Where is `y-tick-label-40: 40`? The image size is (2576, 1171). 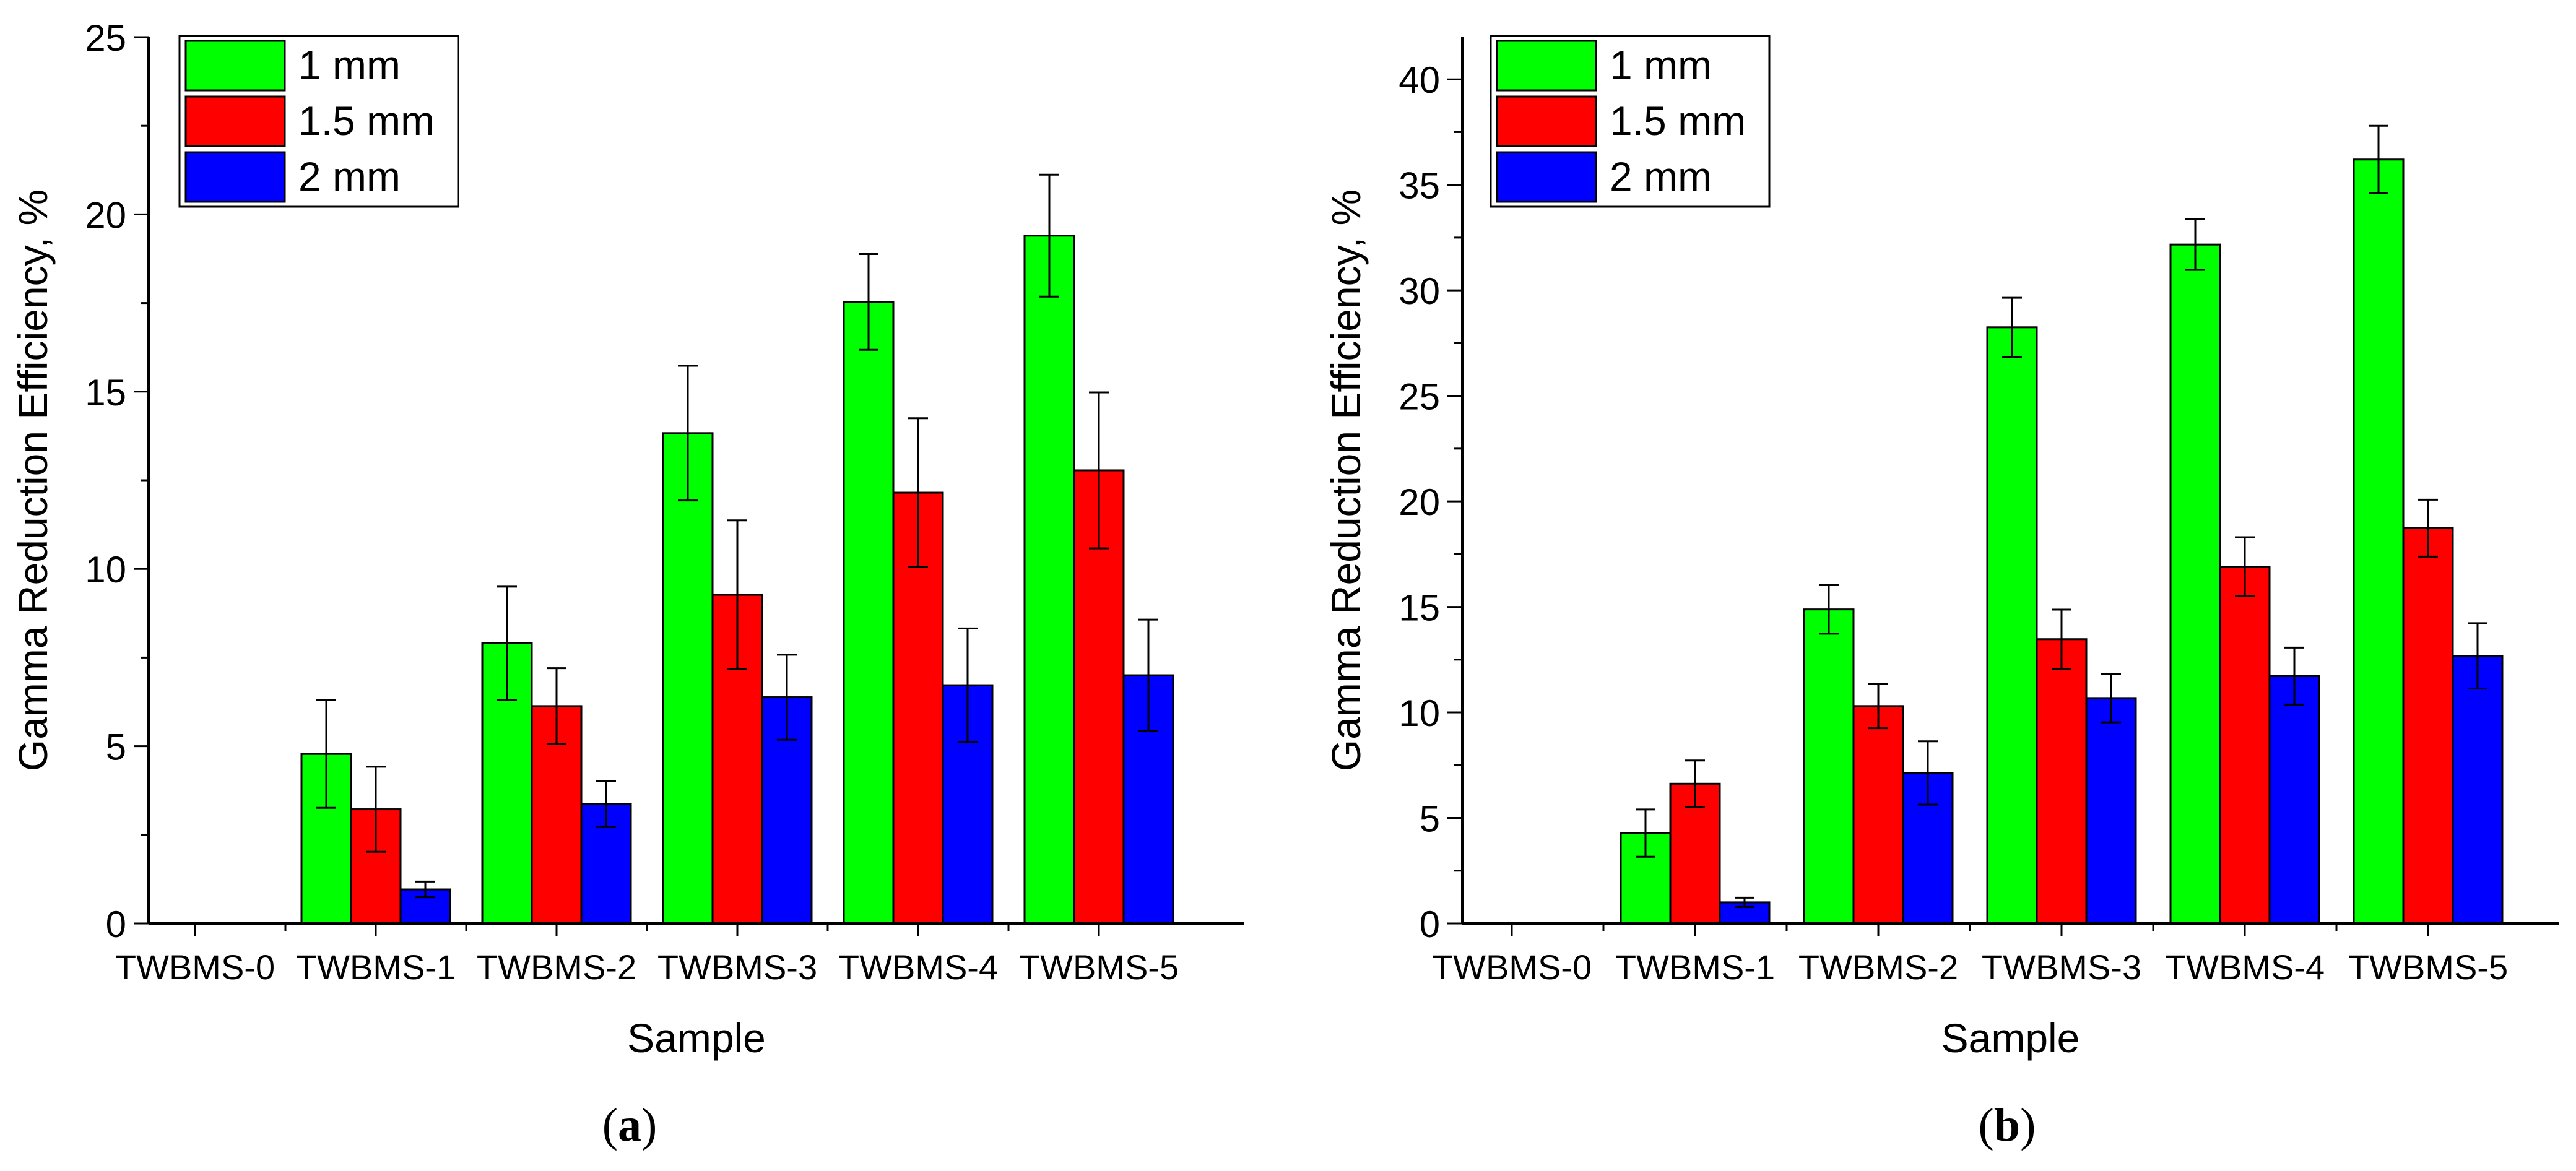
y-tick-label-40: 40 is located at coordinates (1419, 80).